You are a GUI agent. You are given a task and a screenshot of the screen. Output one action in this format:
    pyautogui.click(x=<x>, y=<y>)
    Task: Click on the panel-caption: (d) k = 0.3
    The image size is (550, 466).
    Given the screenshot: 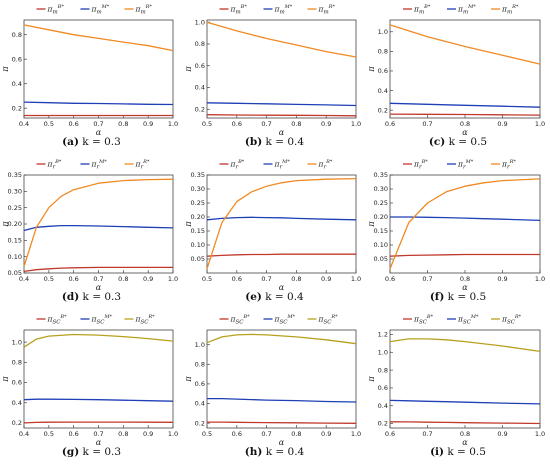 What is the action you would take?
    pyautogui.click(x=91, y=297)
    